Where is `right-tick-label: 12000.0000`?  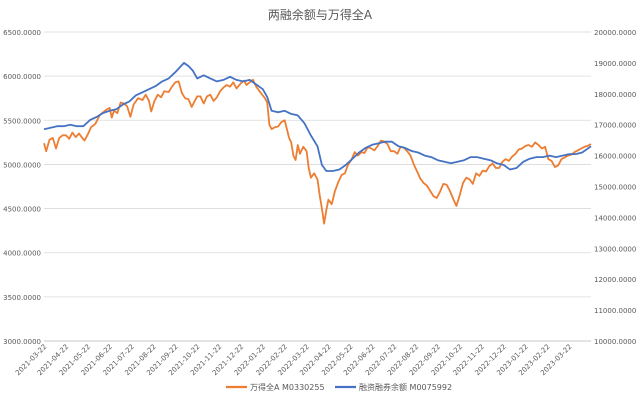
right-tick-label: 12000.0000 is located at coordinates (615, 280).